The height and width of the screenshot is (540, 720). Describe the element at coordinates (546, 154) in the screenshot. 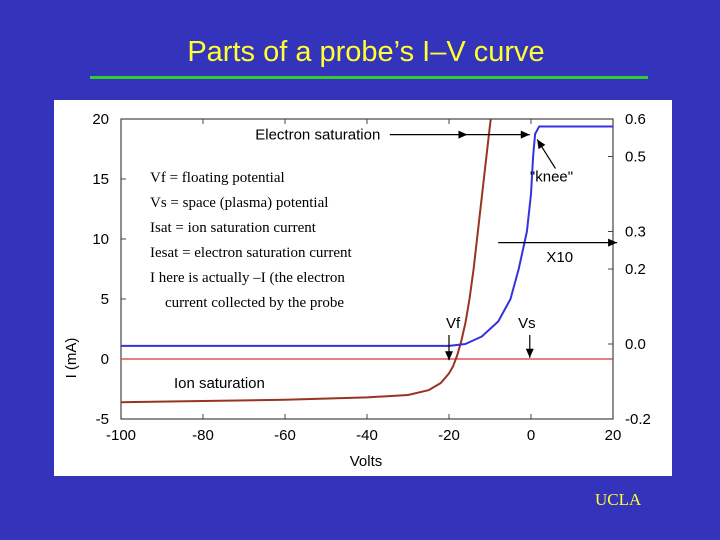

I see `knee-arrow` at that location.